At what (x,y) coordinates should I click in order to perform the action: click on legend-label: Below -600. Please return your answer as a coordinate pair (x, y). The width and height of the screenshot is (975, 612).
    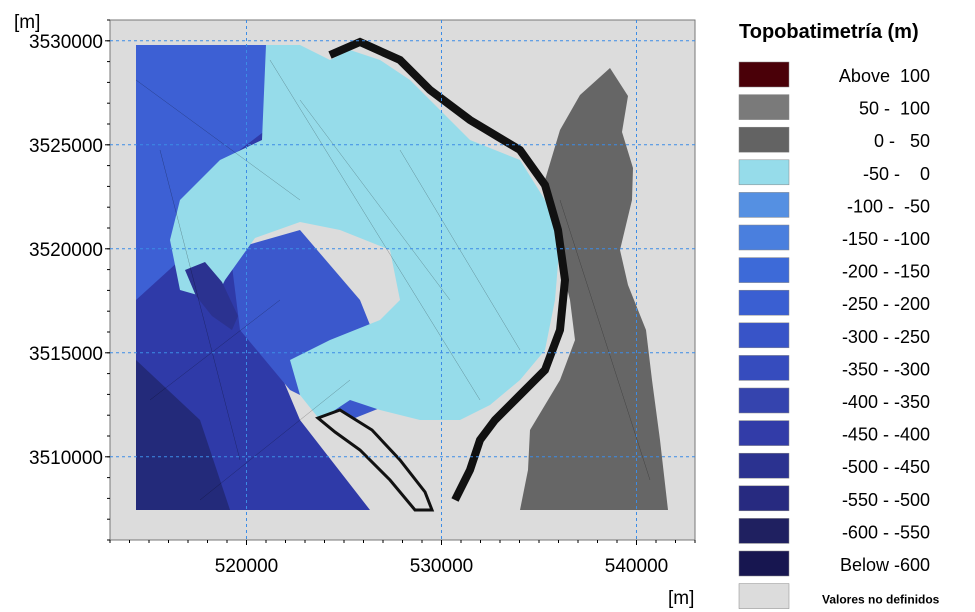
    Looking at the image, I should click on (885, 565).